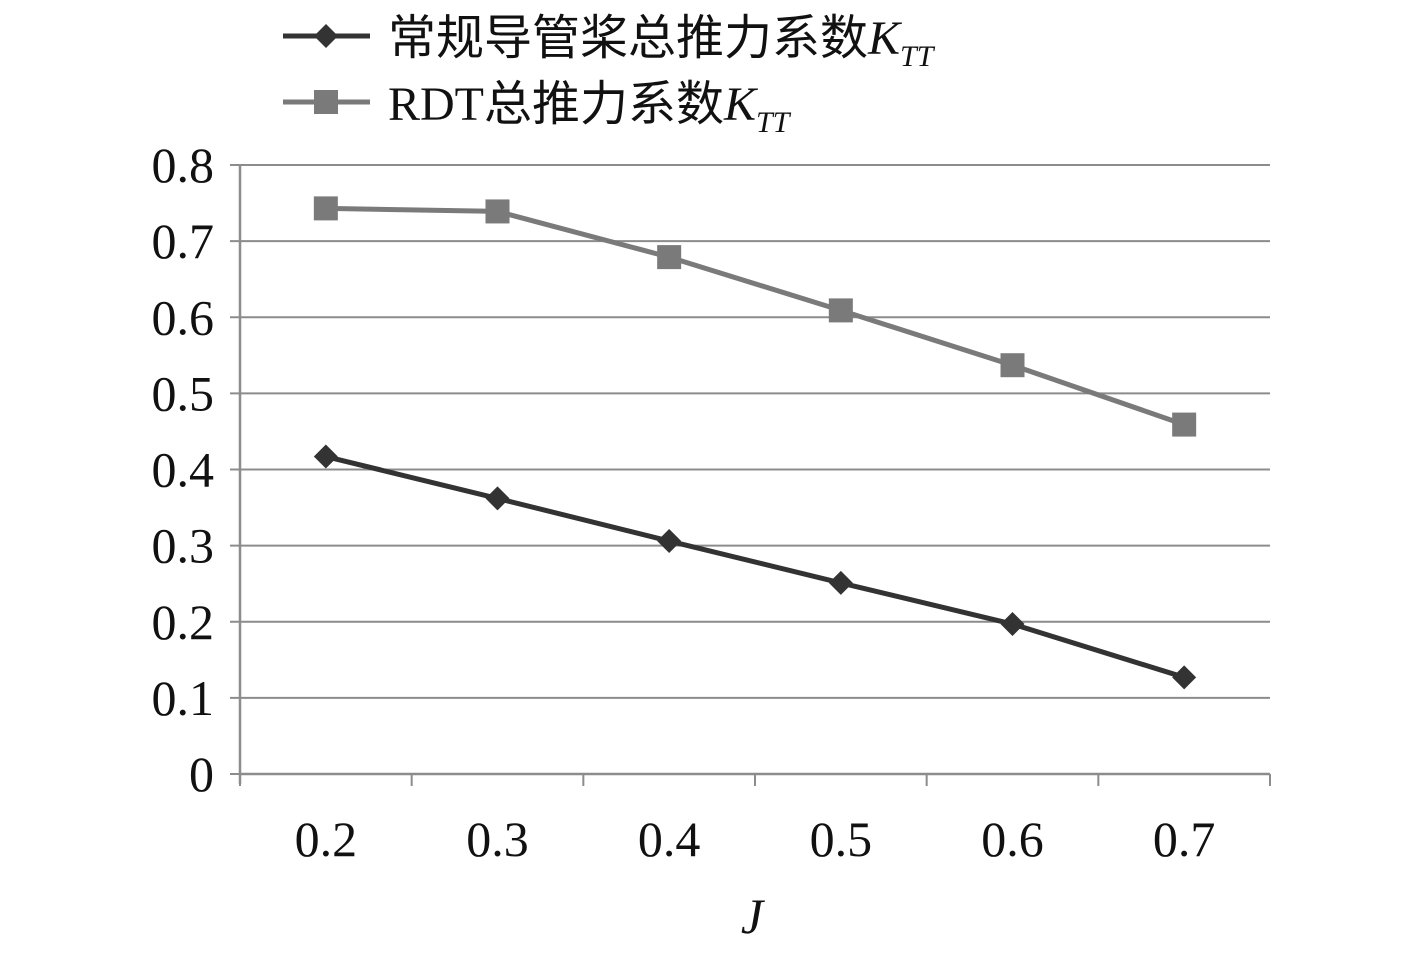 Image resolution: width=1417 pixels, height=957 pixels. What do you see at coordinates (183, 622) in the screenshot?
I see `y-tick-label: 0.2` at bounding box center [183, 622].